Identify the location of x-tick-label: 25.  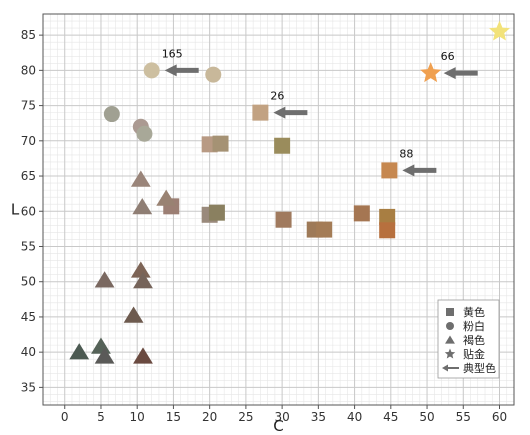
(245, 417).